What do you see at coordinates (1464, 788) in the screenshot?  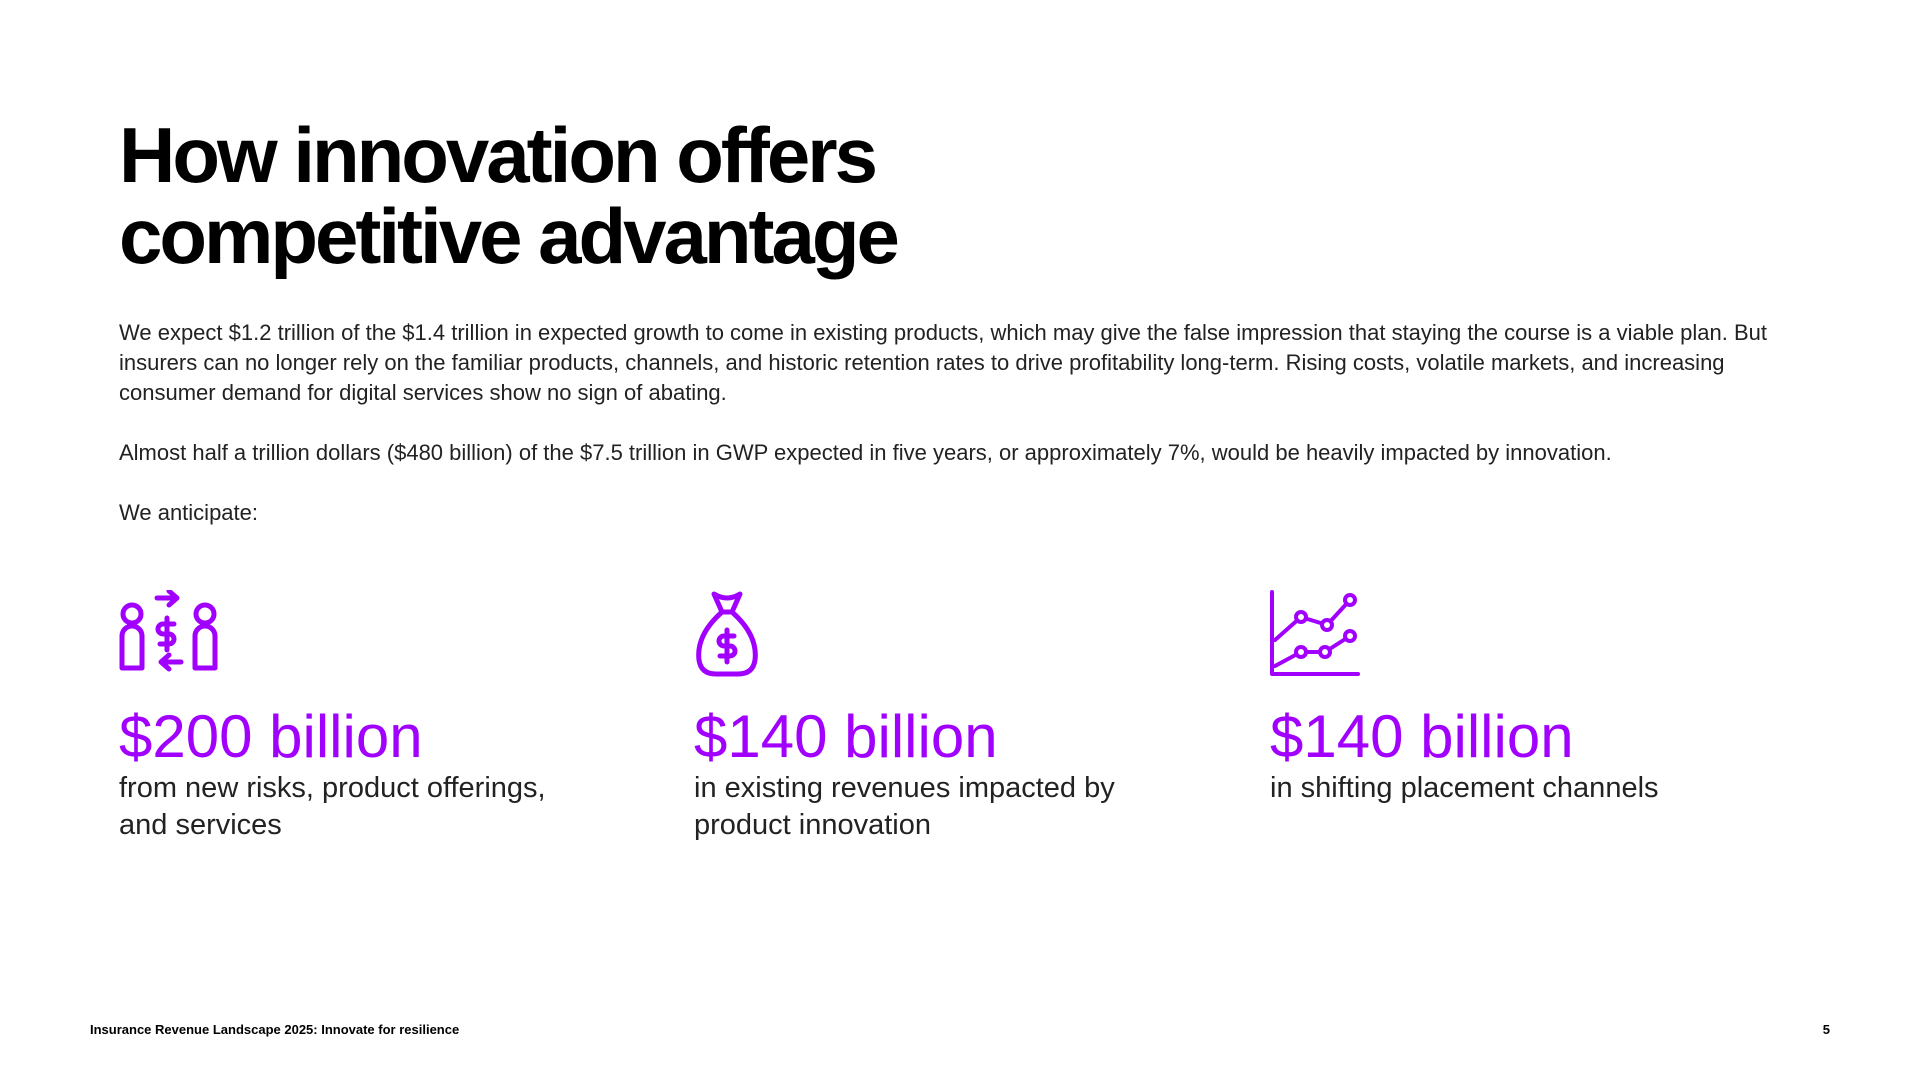 I see `stat-description: in shifting placement channels` at bounding box center [1464, 788].